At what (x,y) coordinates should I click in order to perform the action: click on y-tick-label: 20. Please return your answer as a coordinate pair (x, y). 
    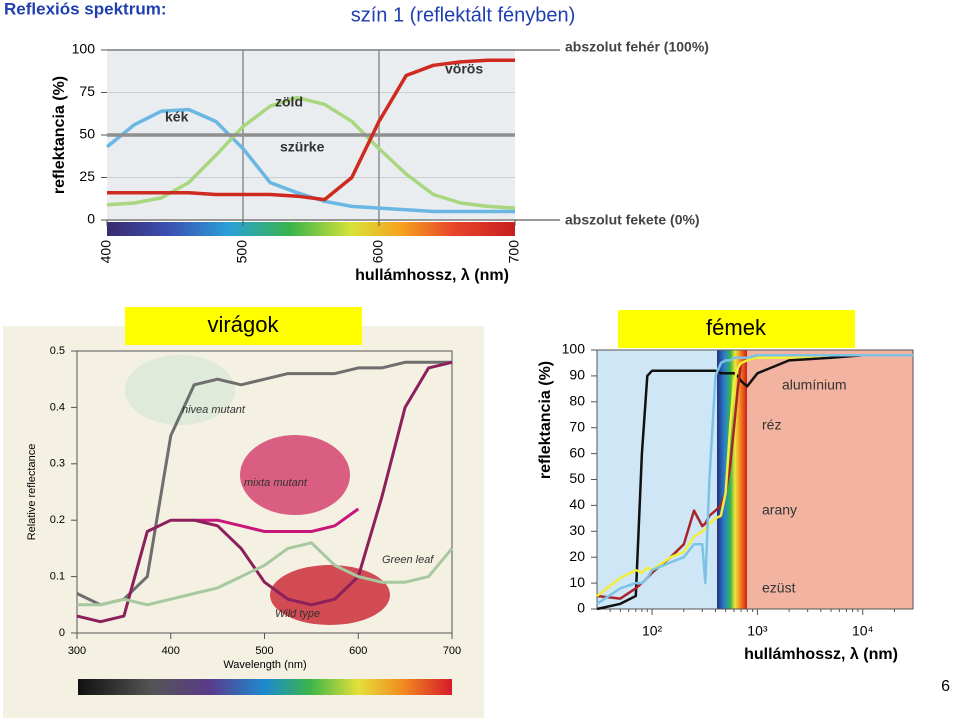
    Looking at the image, I should click on (577, 556).